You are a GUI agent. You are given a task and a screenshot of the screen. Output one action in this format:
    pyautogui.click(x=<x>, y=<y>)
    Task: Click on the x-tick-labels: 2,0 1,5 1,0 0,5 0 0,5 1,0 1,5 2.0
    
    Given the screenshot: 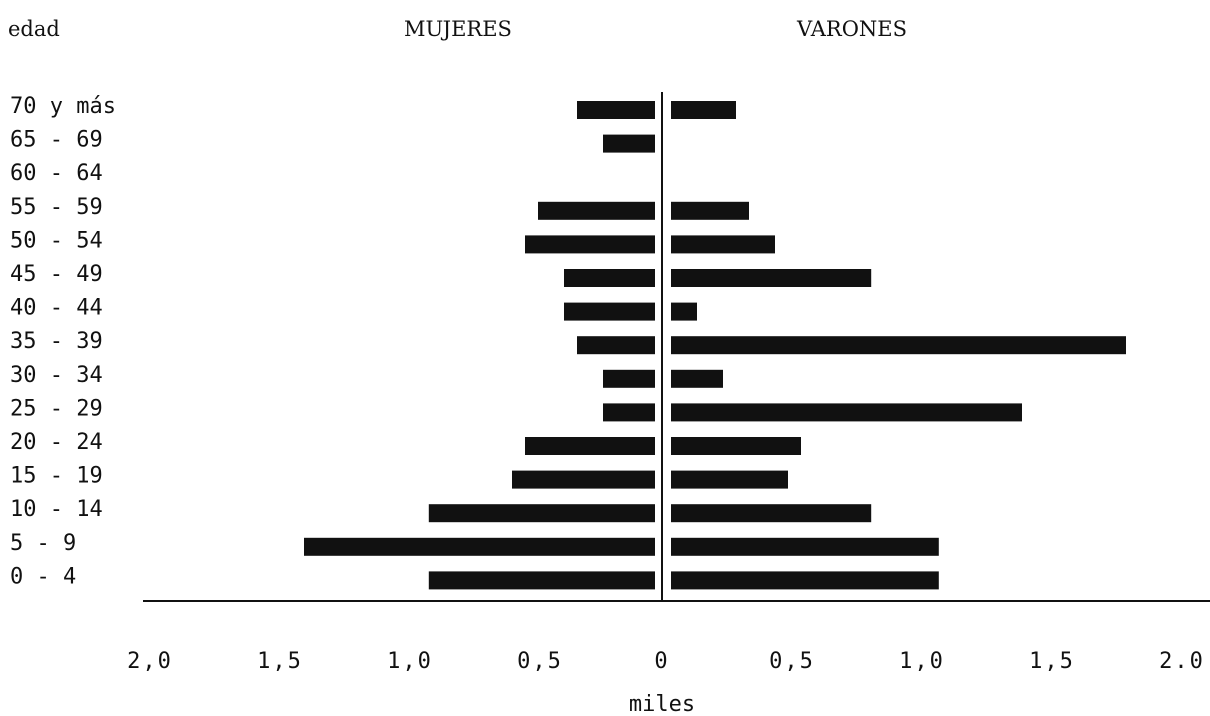 What is the action you would take?
    pyautogui.click(x=666, y=661)
    